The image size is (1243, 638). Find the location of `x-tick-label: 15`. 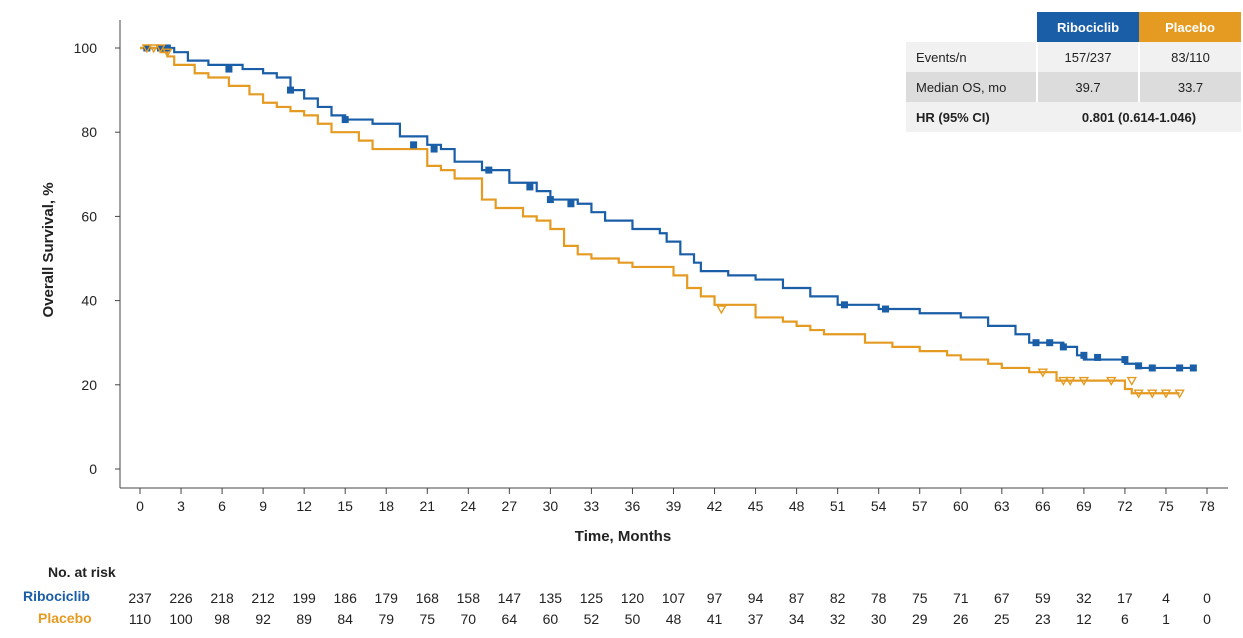

x-tick-label: 15 is located at coordinates (345, 506).